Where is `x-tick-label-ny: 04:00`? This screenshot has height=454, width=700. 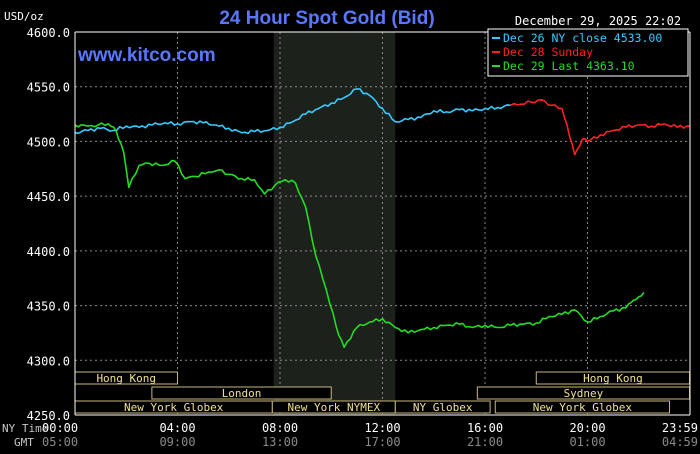
x-tick-label-ny: 04:00 is located at coordinates (177, 428).